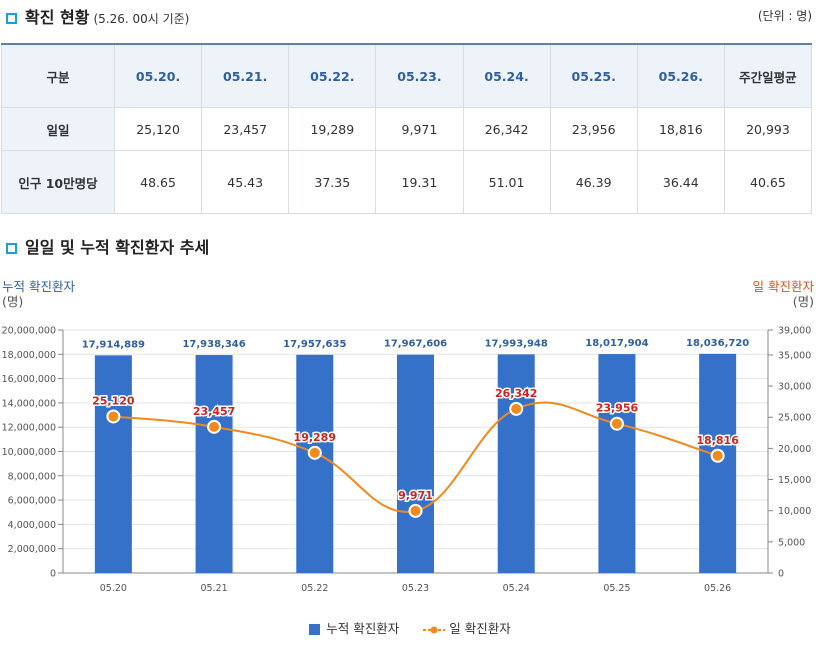  Describe the element at coordinates (419, 75) in the screenshot. I see `table-header-cell: 05.23.` at that location.